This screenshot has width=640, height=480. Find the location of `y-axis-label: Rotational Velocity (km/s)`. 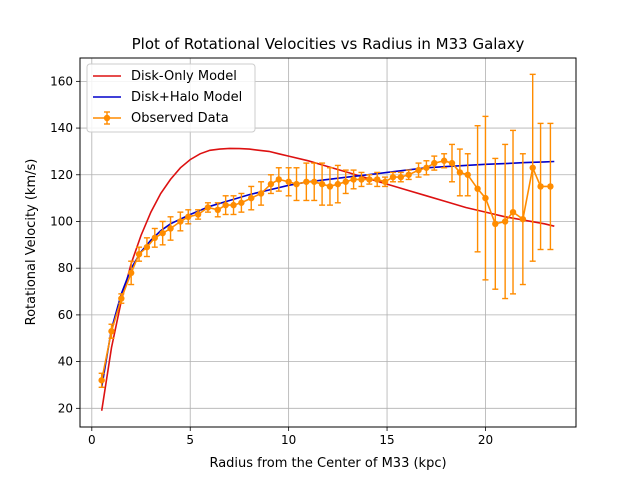

y-axis-label: Rotational Velocity (km/s) is located at coordinates (31, 242).